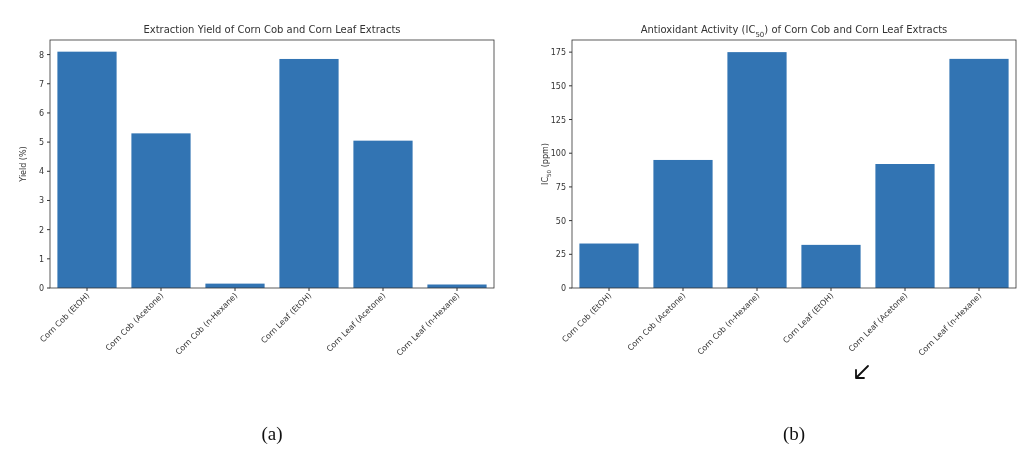 This screenshot has width=1020, height=461. What do you see at coordinates (41, 55) in the screenshot?
I see `y-tick-label: 8` at bounding box center [41, 55].